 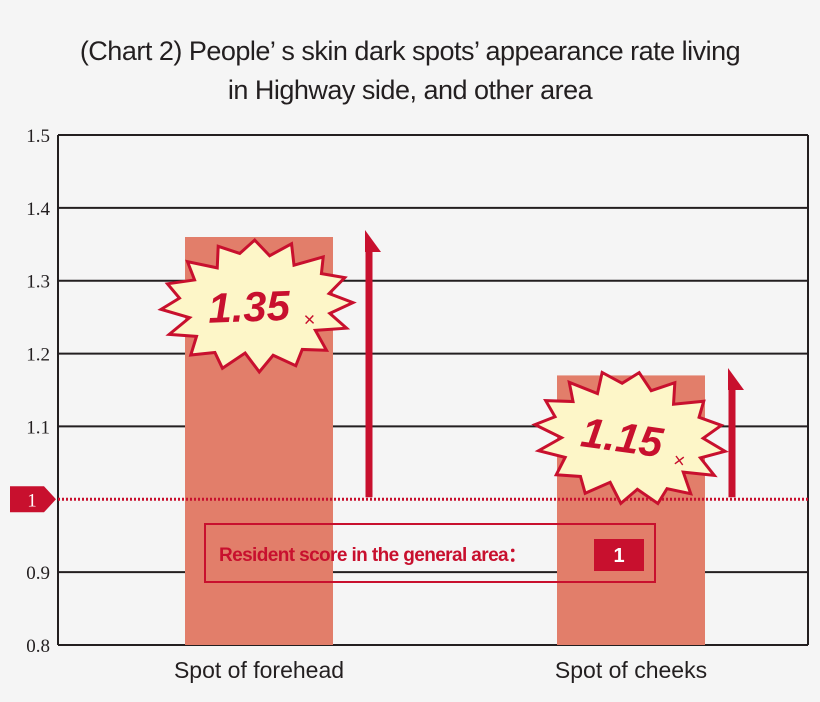 What do you see at coordinates (409, 499) in the screenshot?
I see `reference-line-group: 1` at bounding box center [409, 499].